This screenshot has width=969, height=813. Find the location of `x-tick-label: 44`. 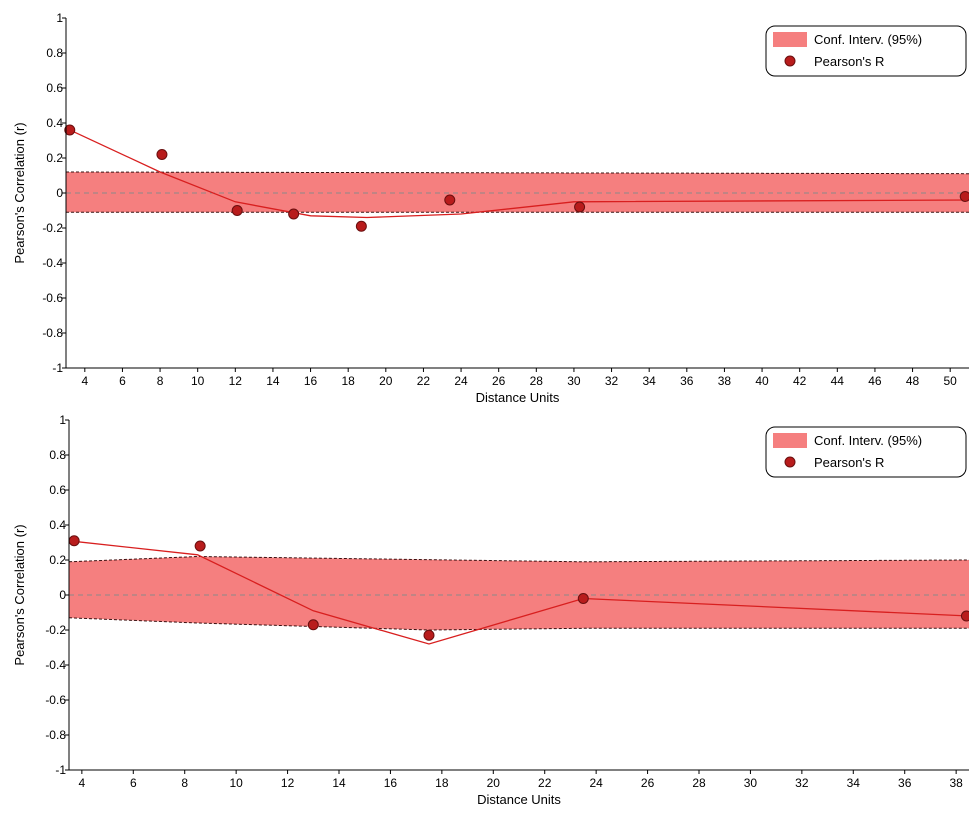

x-tick-label: 44 is located at coordinates (838, 381).